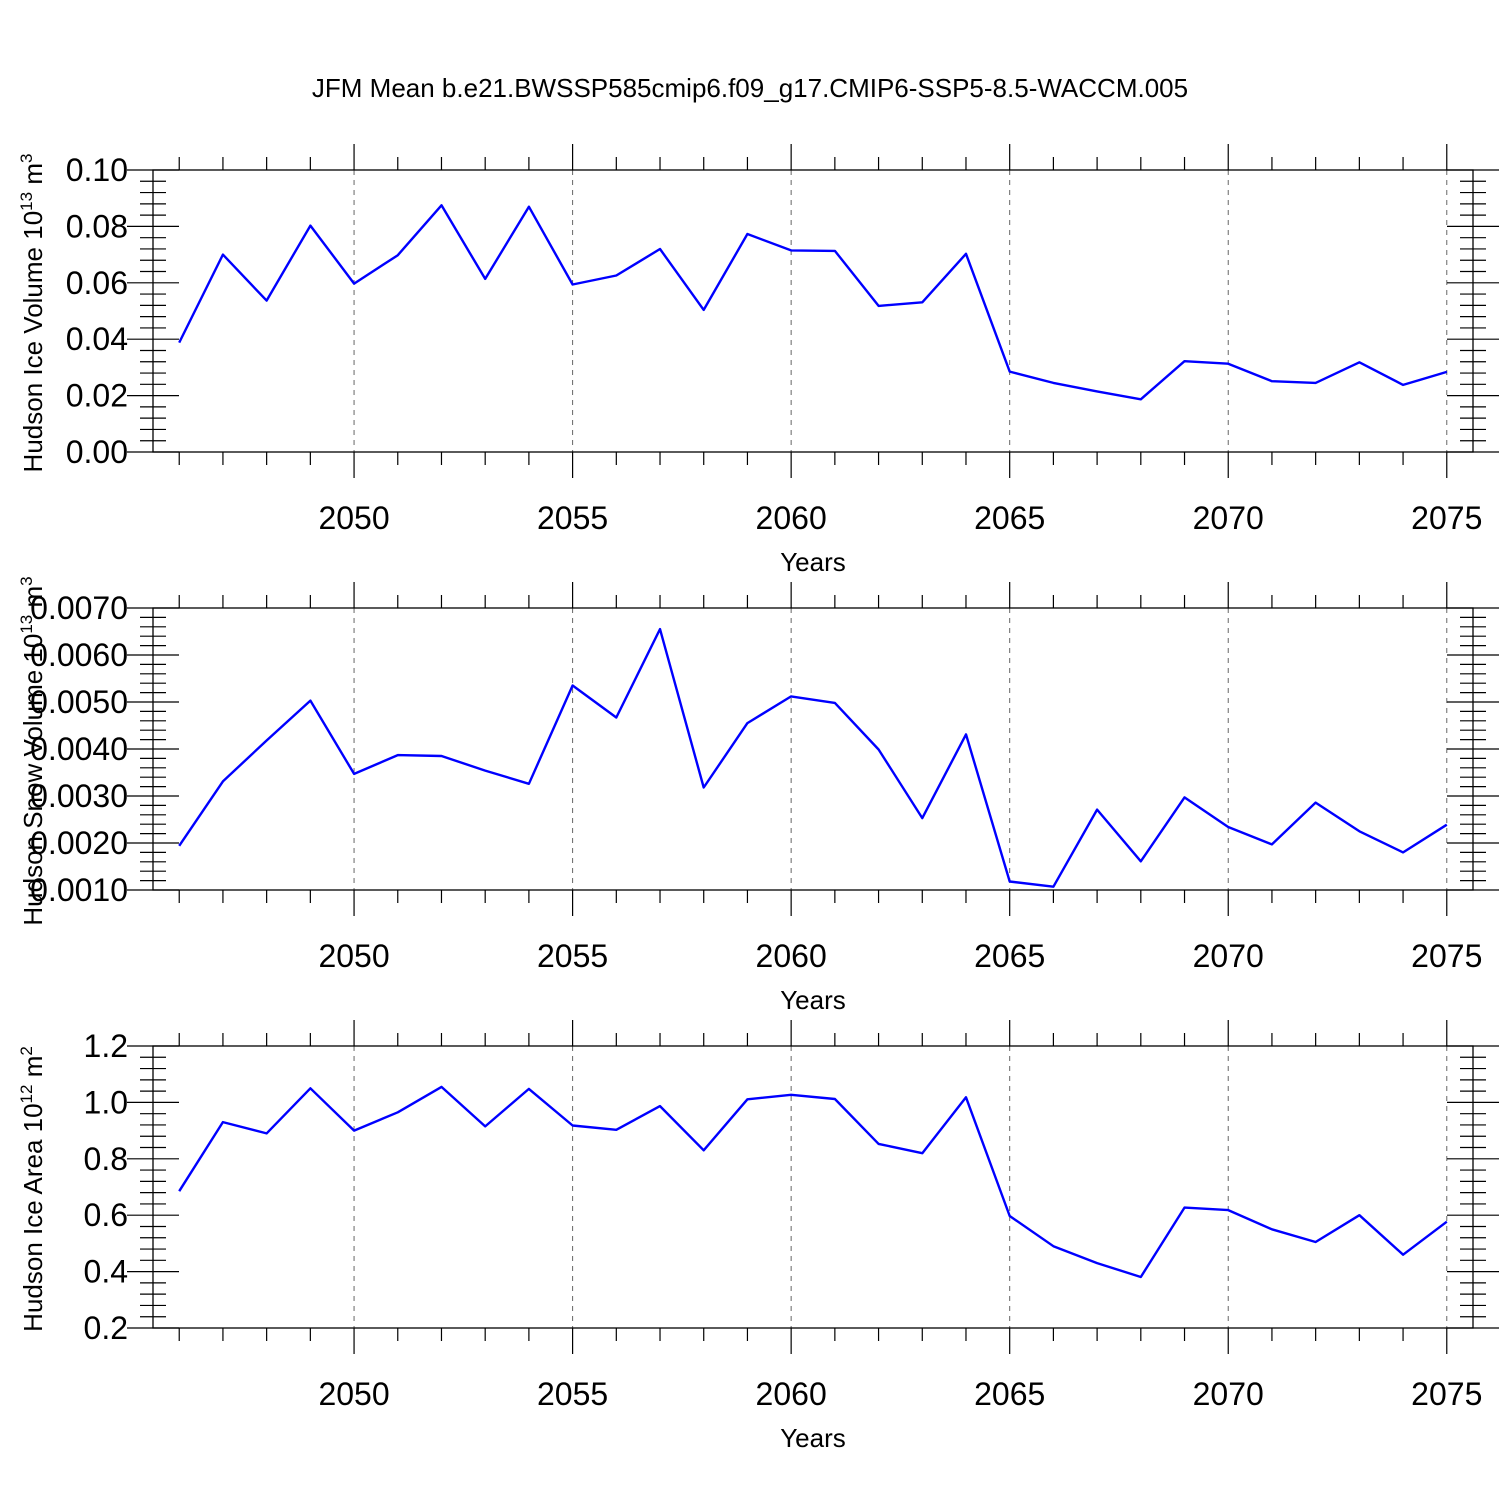 The width and height of the screenshot is (1500, 1500). What do you see at coordinates (97, 226) in the screenshot?
I see `y-tick-label: 0.08` at bounding box center [97, 226].